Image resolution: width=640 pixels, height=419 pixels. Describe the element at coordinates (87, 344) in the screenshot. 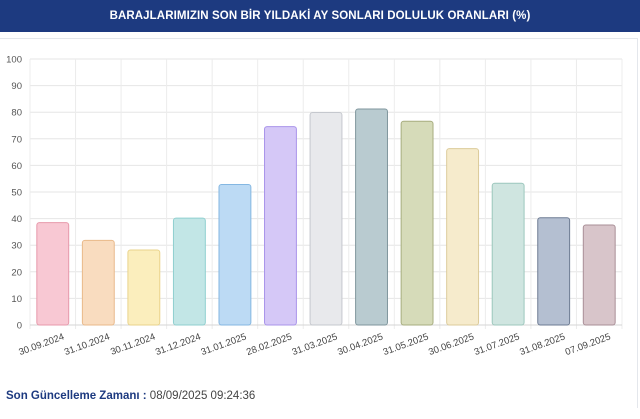

I see `x-tick-label: 31.10.2024` at that location.